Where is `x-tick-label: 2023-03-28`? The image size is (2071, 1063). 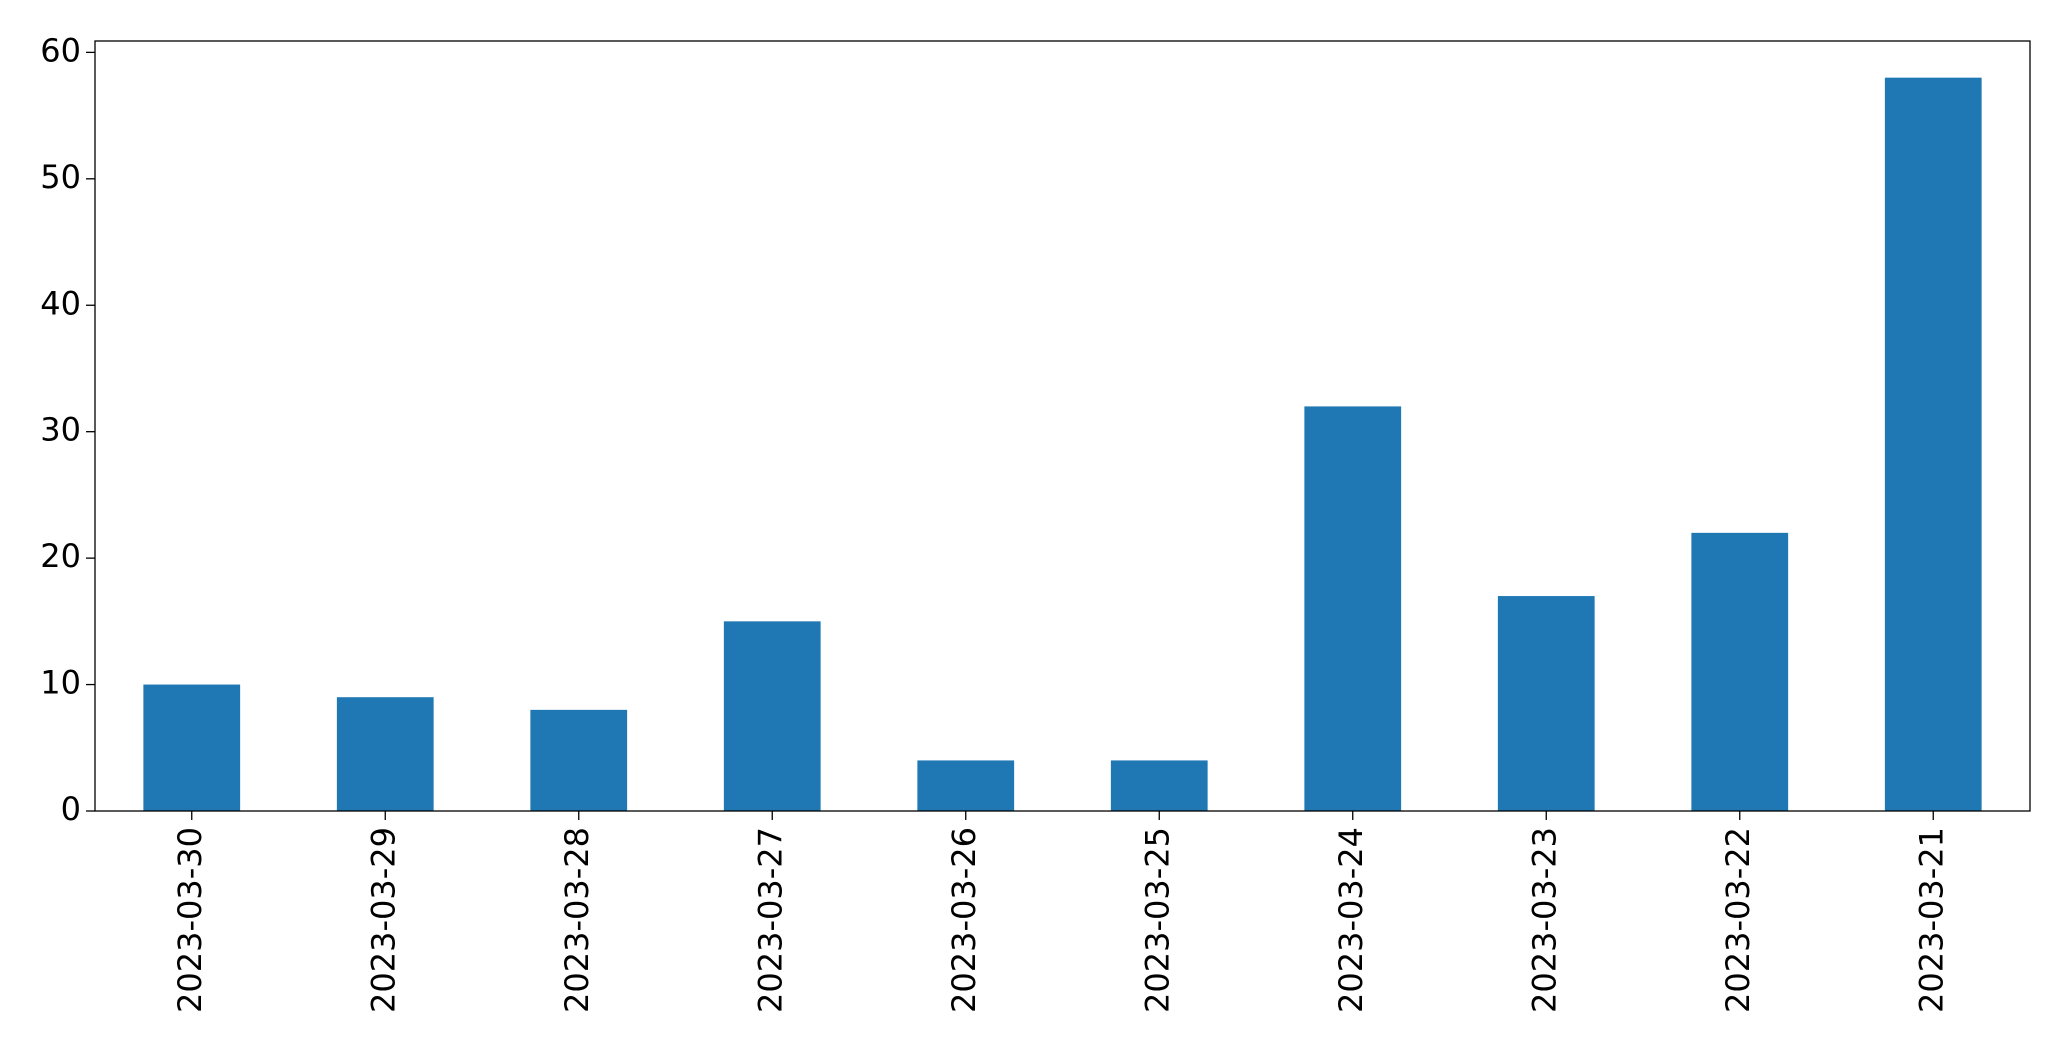 x-tick-label: 2023-03-28 is located at coordinates (577, 920).